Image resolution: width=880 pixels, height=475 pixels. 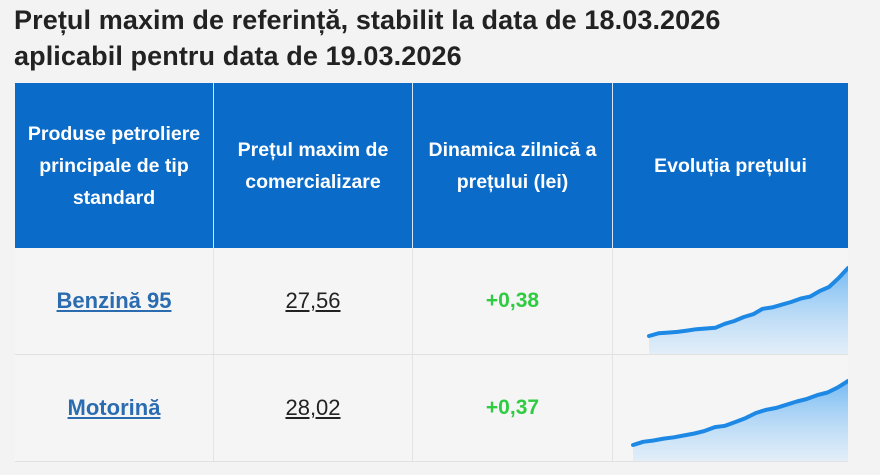 I want to click on price-cell: 28,02, so click(x=313, y=408).